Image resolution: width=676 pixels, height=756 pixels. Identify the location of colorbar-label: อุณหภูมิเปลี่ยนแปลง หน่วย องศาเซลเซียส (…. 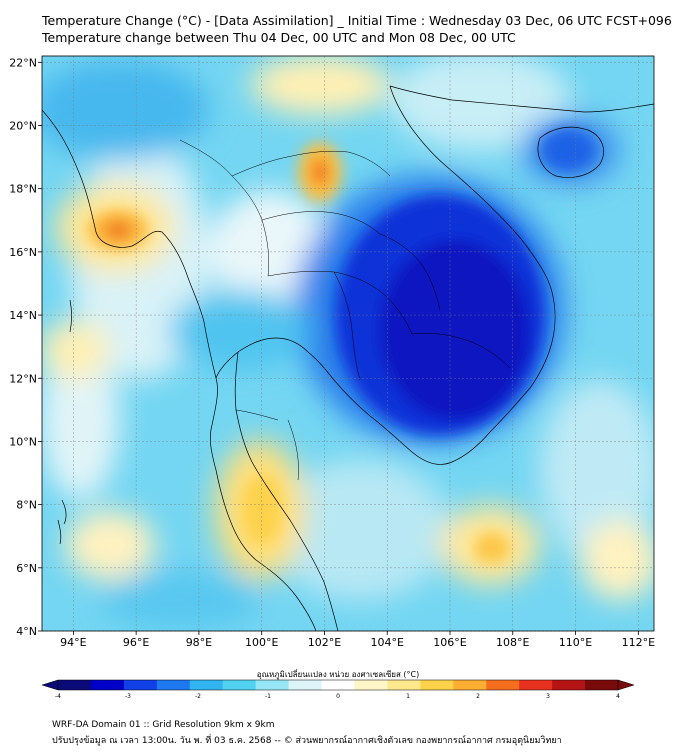
(338, 674).